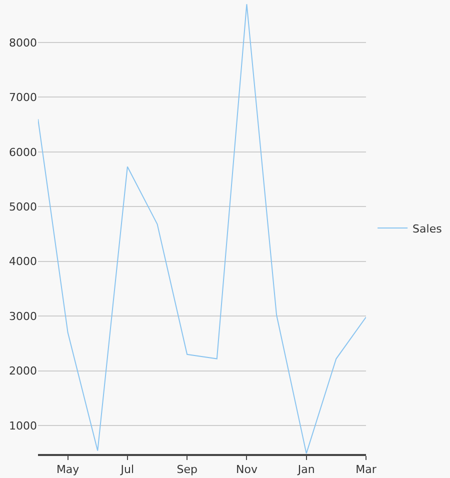 This screenshot has height=478, width=450. Describe the element at coordinates (127, 469) in the screenshot. I see `x-tick-label: Jul` at that location.